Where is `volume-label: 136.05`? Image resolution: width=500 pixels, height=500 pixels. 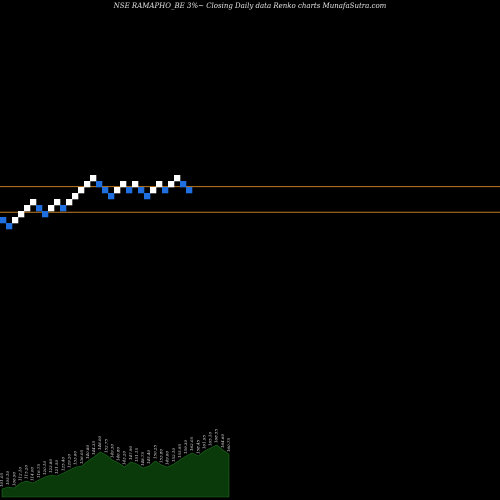
volume-label: 136.05 is located at coordinates (81, 457).